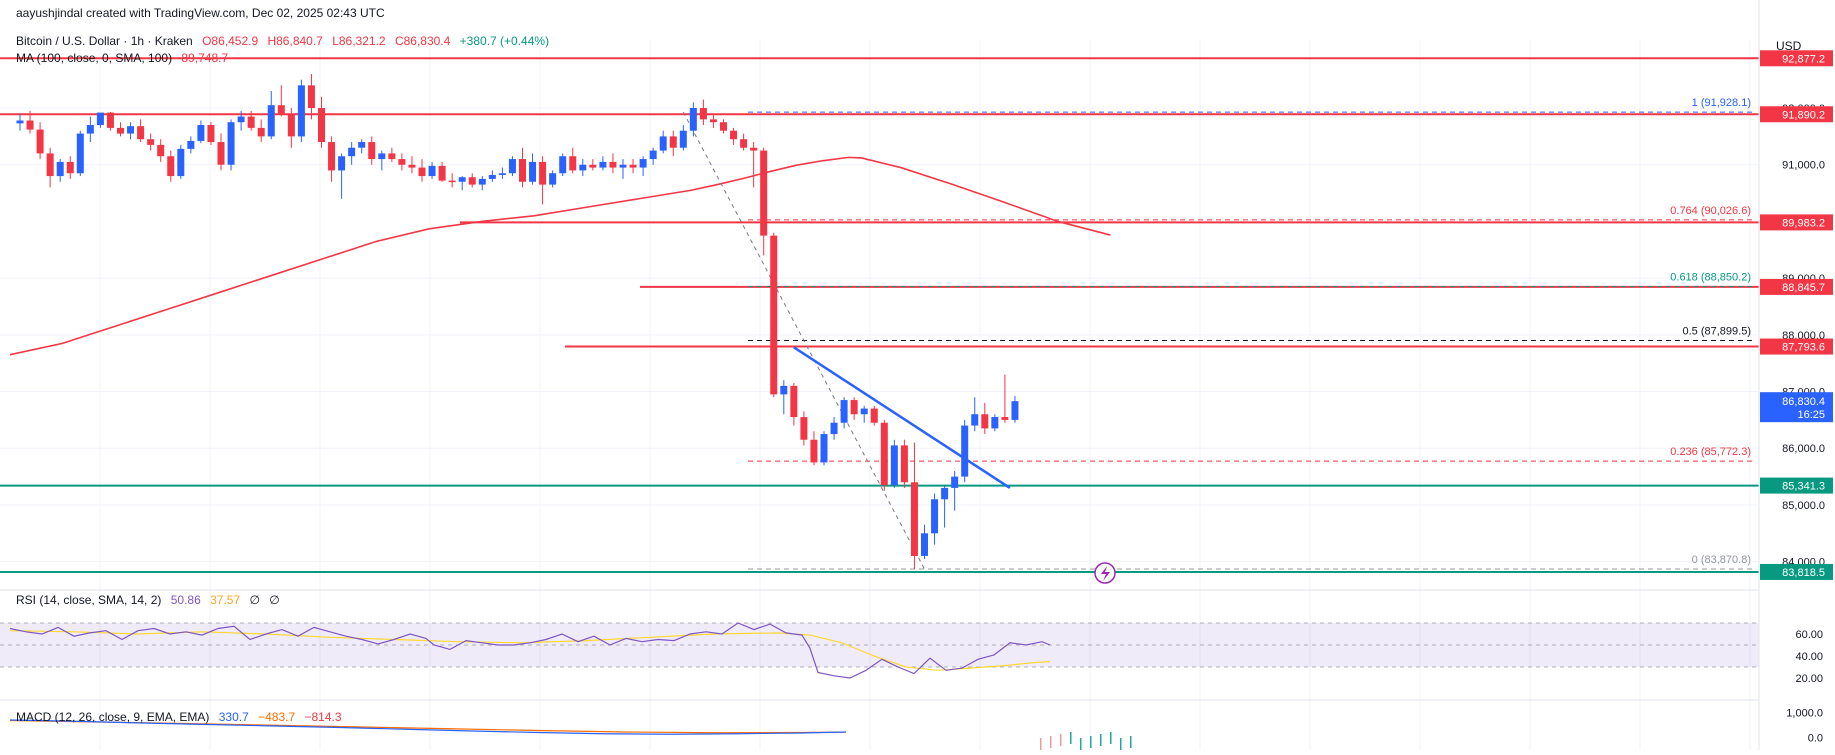  Describe the element at coordinates (1803, 59) in the screenshot. I see `price-tag-label: 92,877.2` at that location.